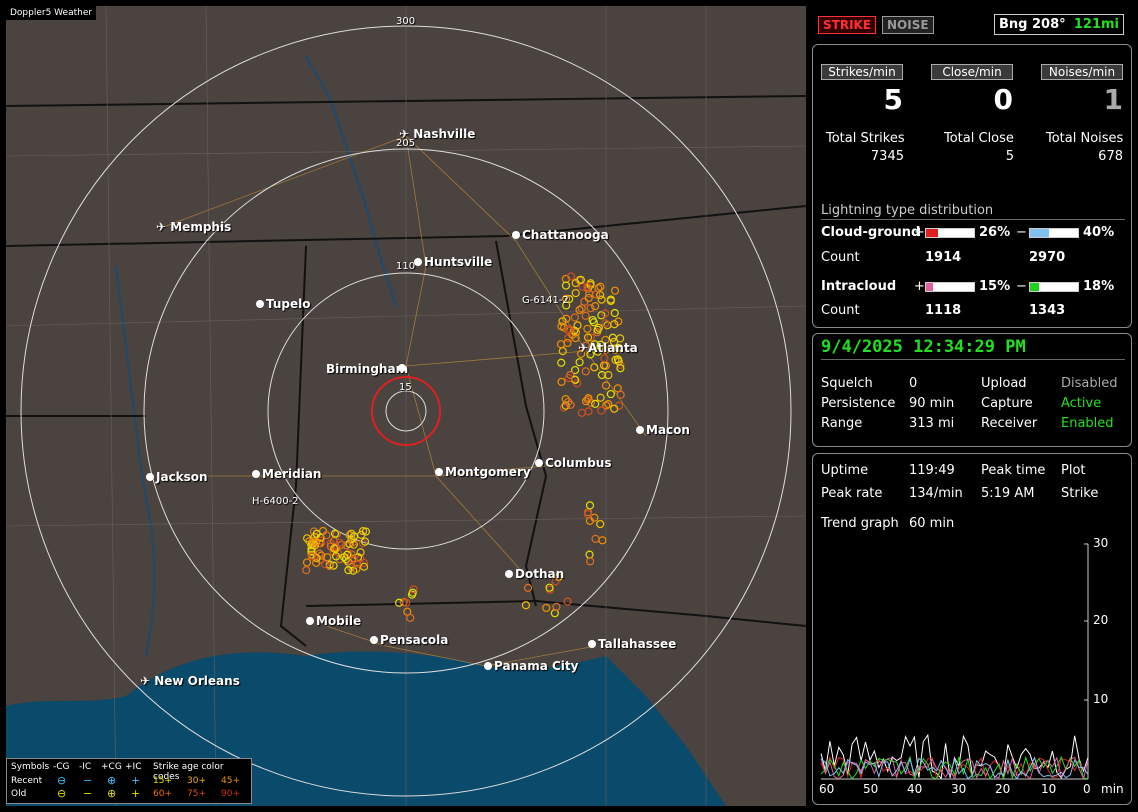 The height and width of the screenshot is (812, 1138). I want to click on close-min-value: 0, so click(1003, 99).